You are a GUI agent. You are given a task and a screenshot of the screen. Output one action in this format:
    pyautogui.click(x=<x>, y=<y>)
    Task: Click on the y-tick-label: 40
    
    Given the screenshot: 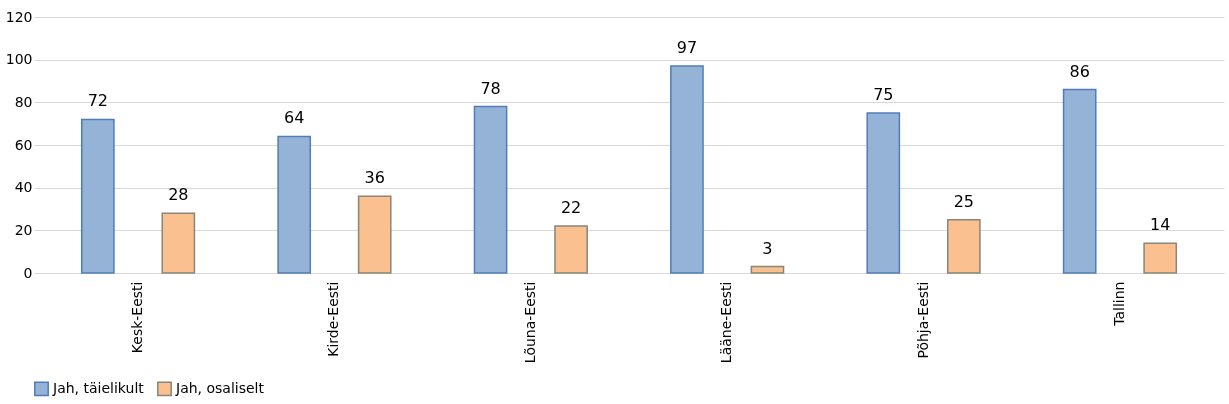 What is the action you would take?
    pyautogui.click(x=23, y=187)
    